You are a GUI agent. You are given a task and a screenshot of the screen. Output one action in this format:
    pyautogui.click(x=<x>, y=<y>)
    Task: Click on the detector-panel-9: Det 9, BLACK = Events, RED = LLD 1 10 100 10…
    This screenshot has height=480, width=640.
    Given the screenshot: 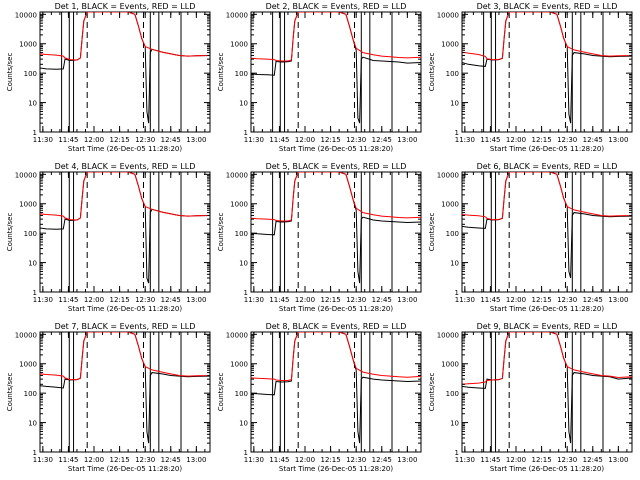 What is the action you would take?
    pyautogui.click(x=530, y=397)
    